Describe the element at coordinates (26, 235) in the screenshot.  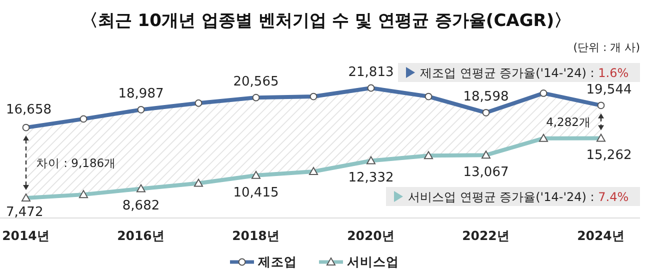
I see `x-tick-label: 2014년` at that location.